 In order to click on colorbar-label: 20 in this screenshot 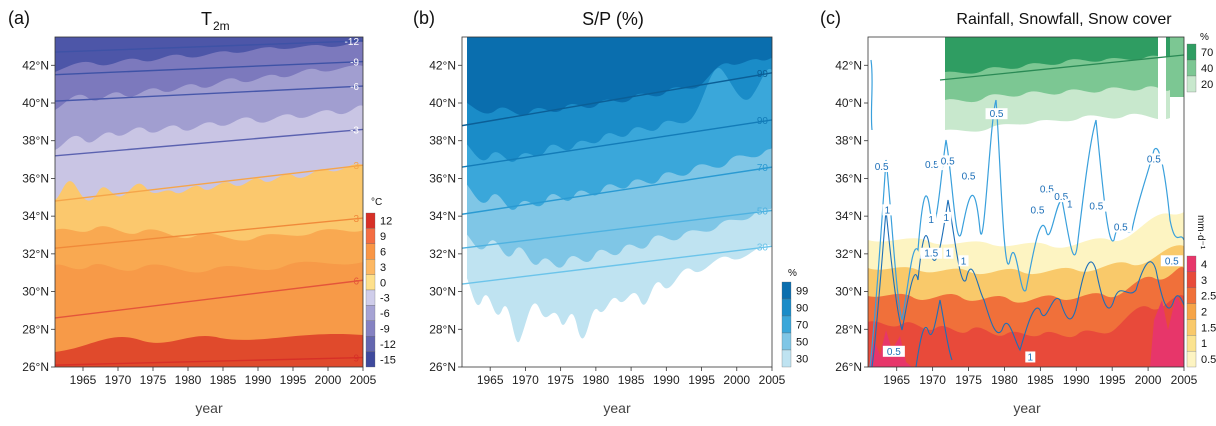, I will do `click(1207, 85)`.